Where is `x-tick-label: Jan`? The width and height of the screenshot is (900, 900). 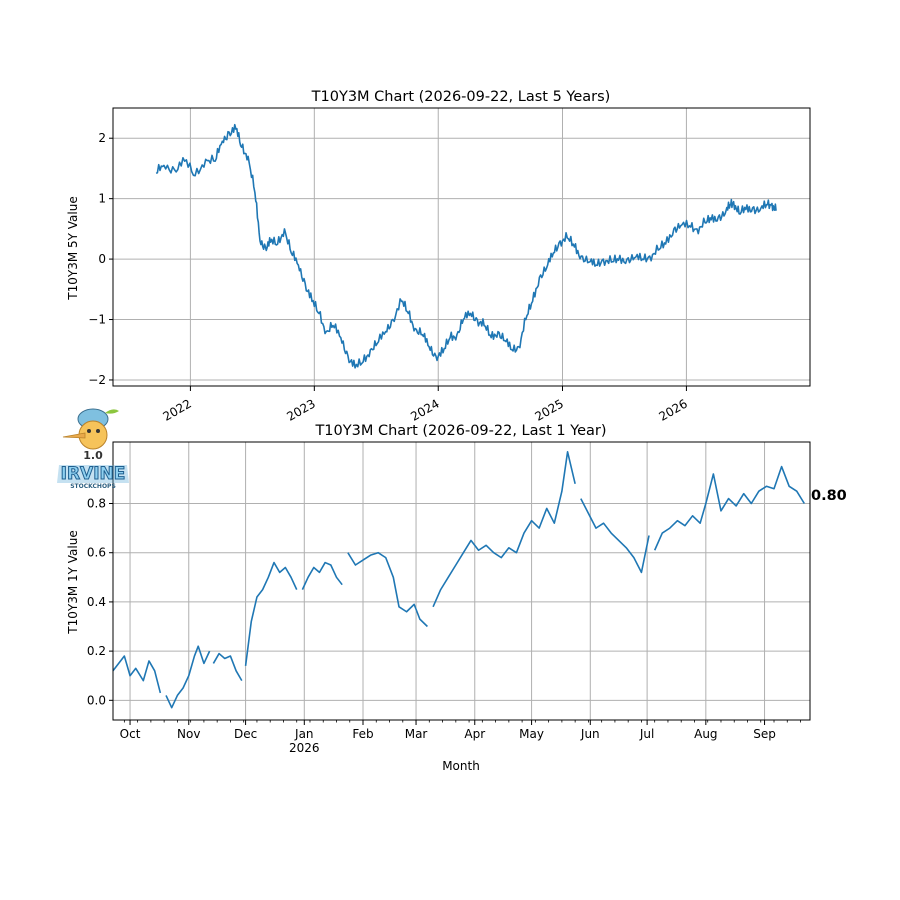
x-tick-label: Jan is located at coordinates (304, 734).